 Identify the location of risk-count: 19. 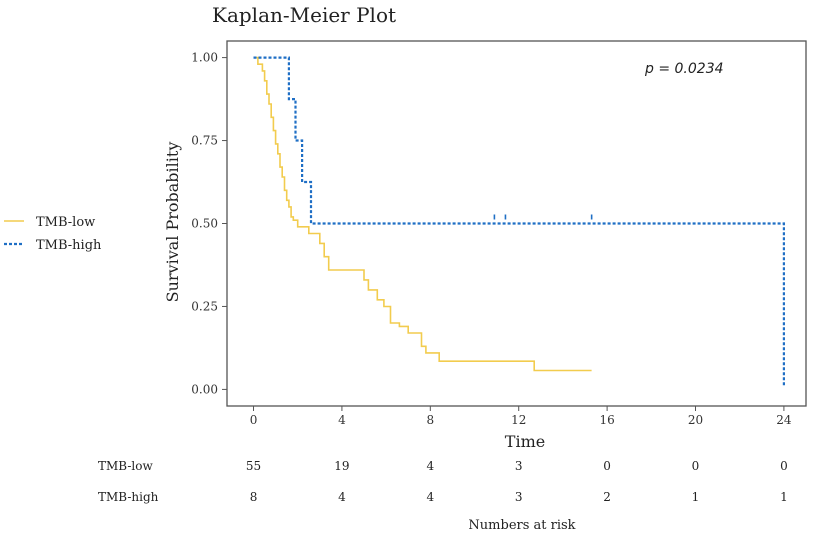
(341, 466).